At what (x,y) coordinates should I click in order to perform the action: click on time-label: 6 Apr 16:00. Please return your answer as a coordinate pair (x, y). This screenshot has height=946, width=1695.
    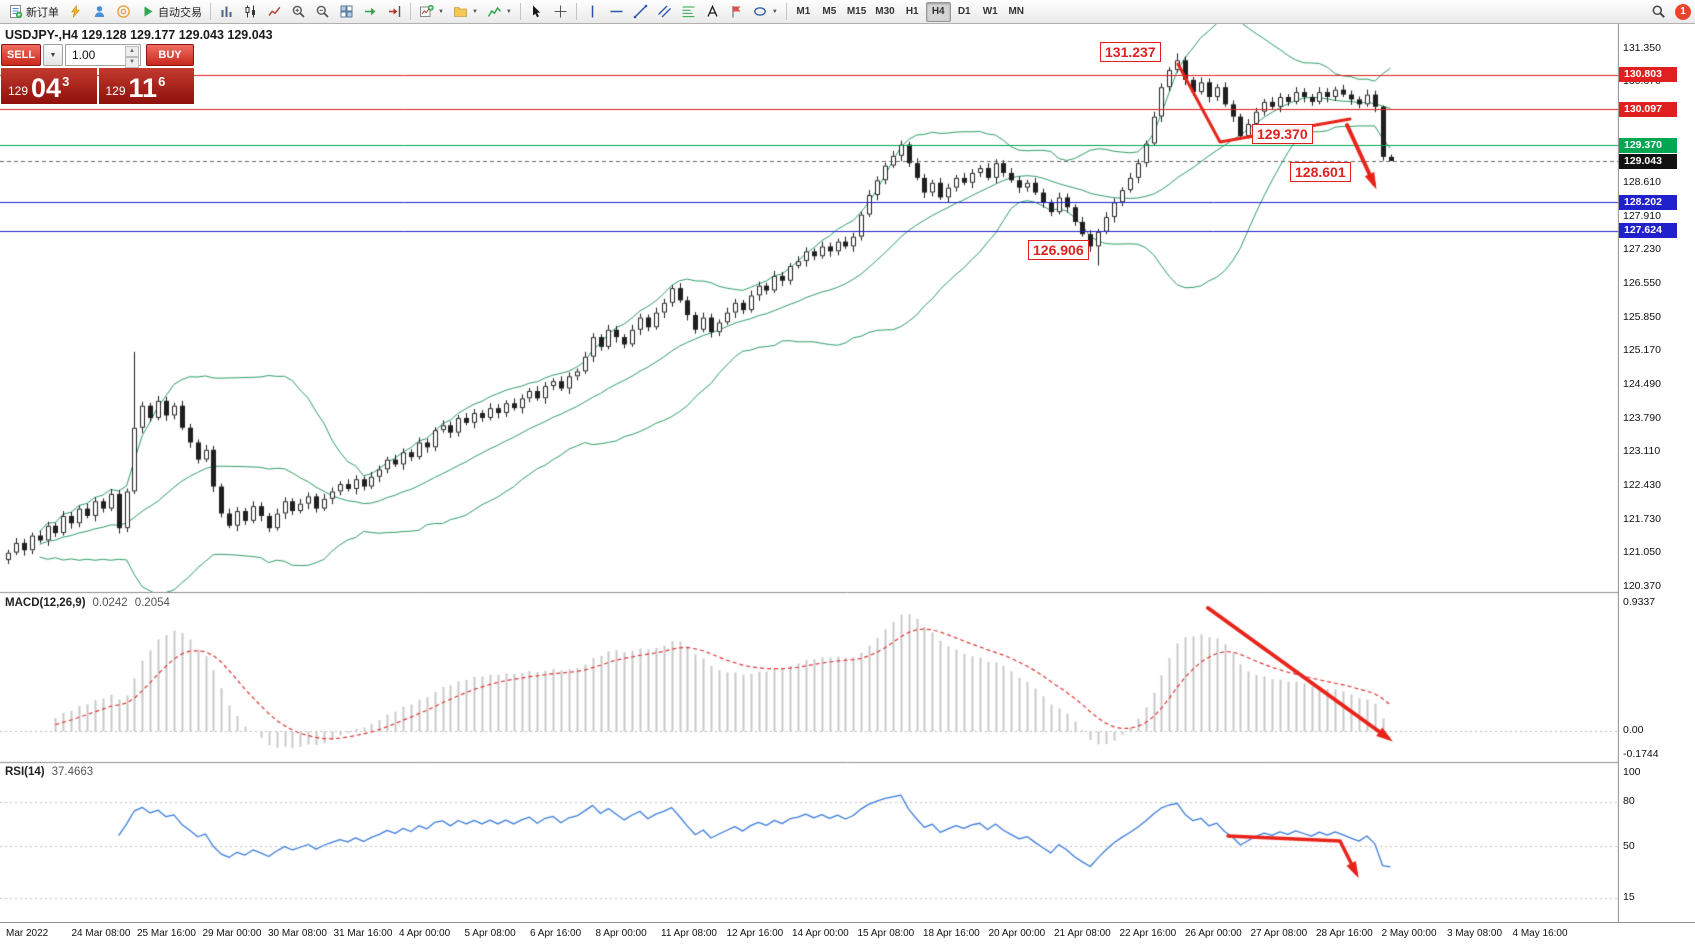
    Looking at the image, I should click on (556, 933).